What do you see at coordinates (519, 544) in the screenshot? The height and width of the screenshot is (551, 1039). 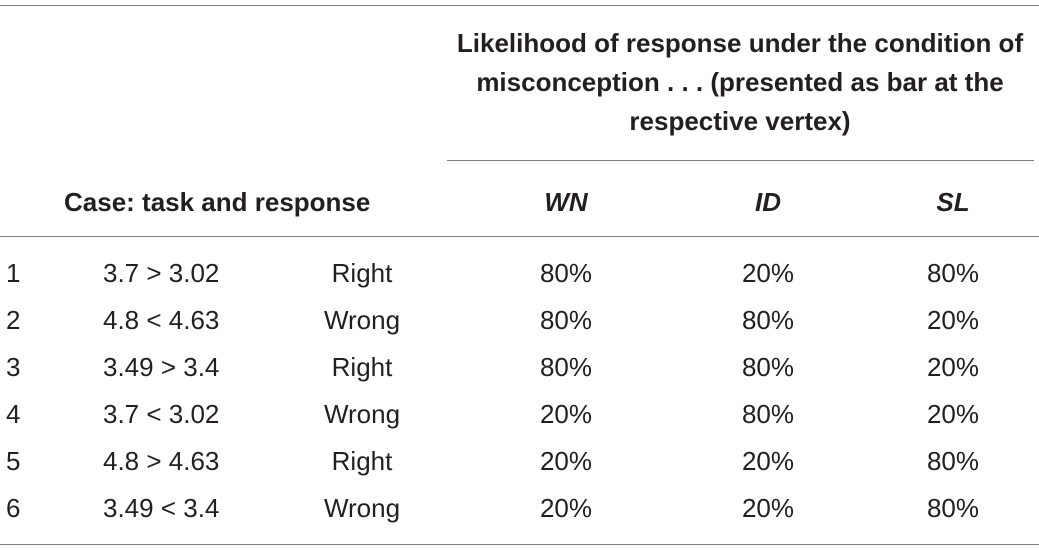 I see `table-bottom-rule` at bounding box center [519, 544].